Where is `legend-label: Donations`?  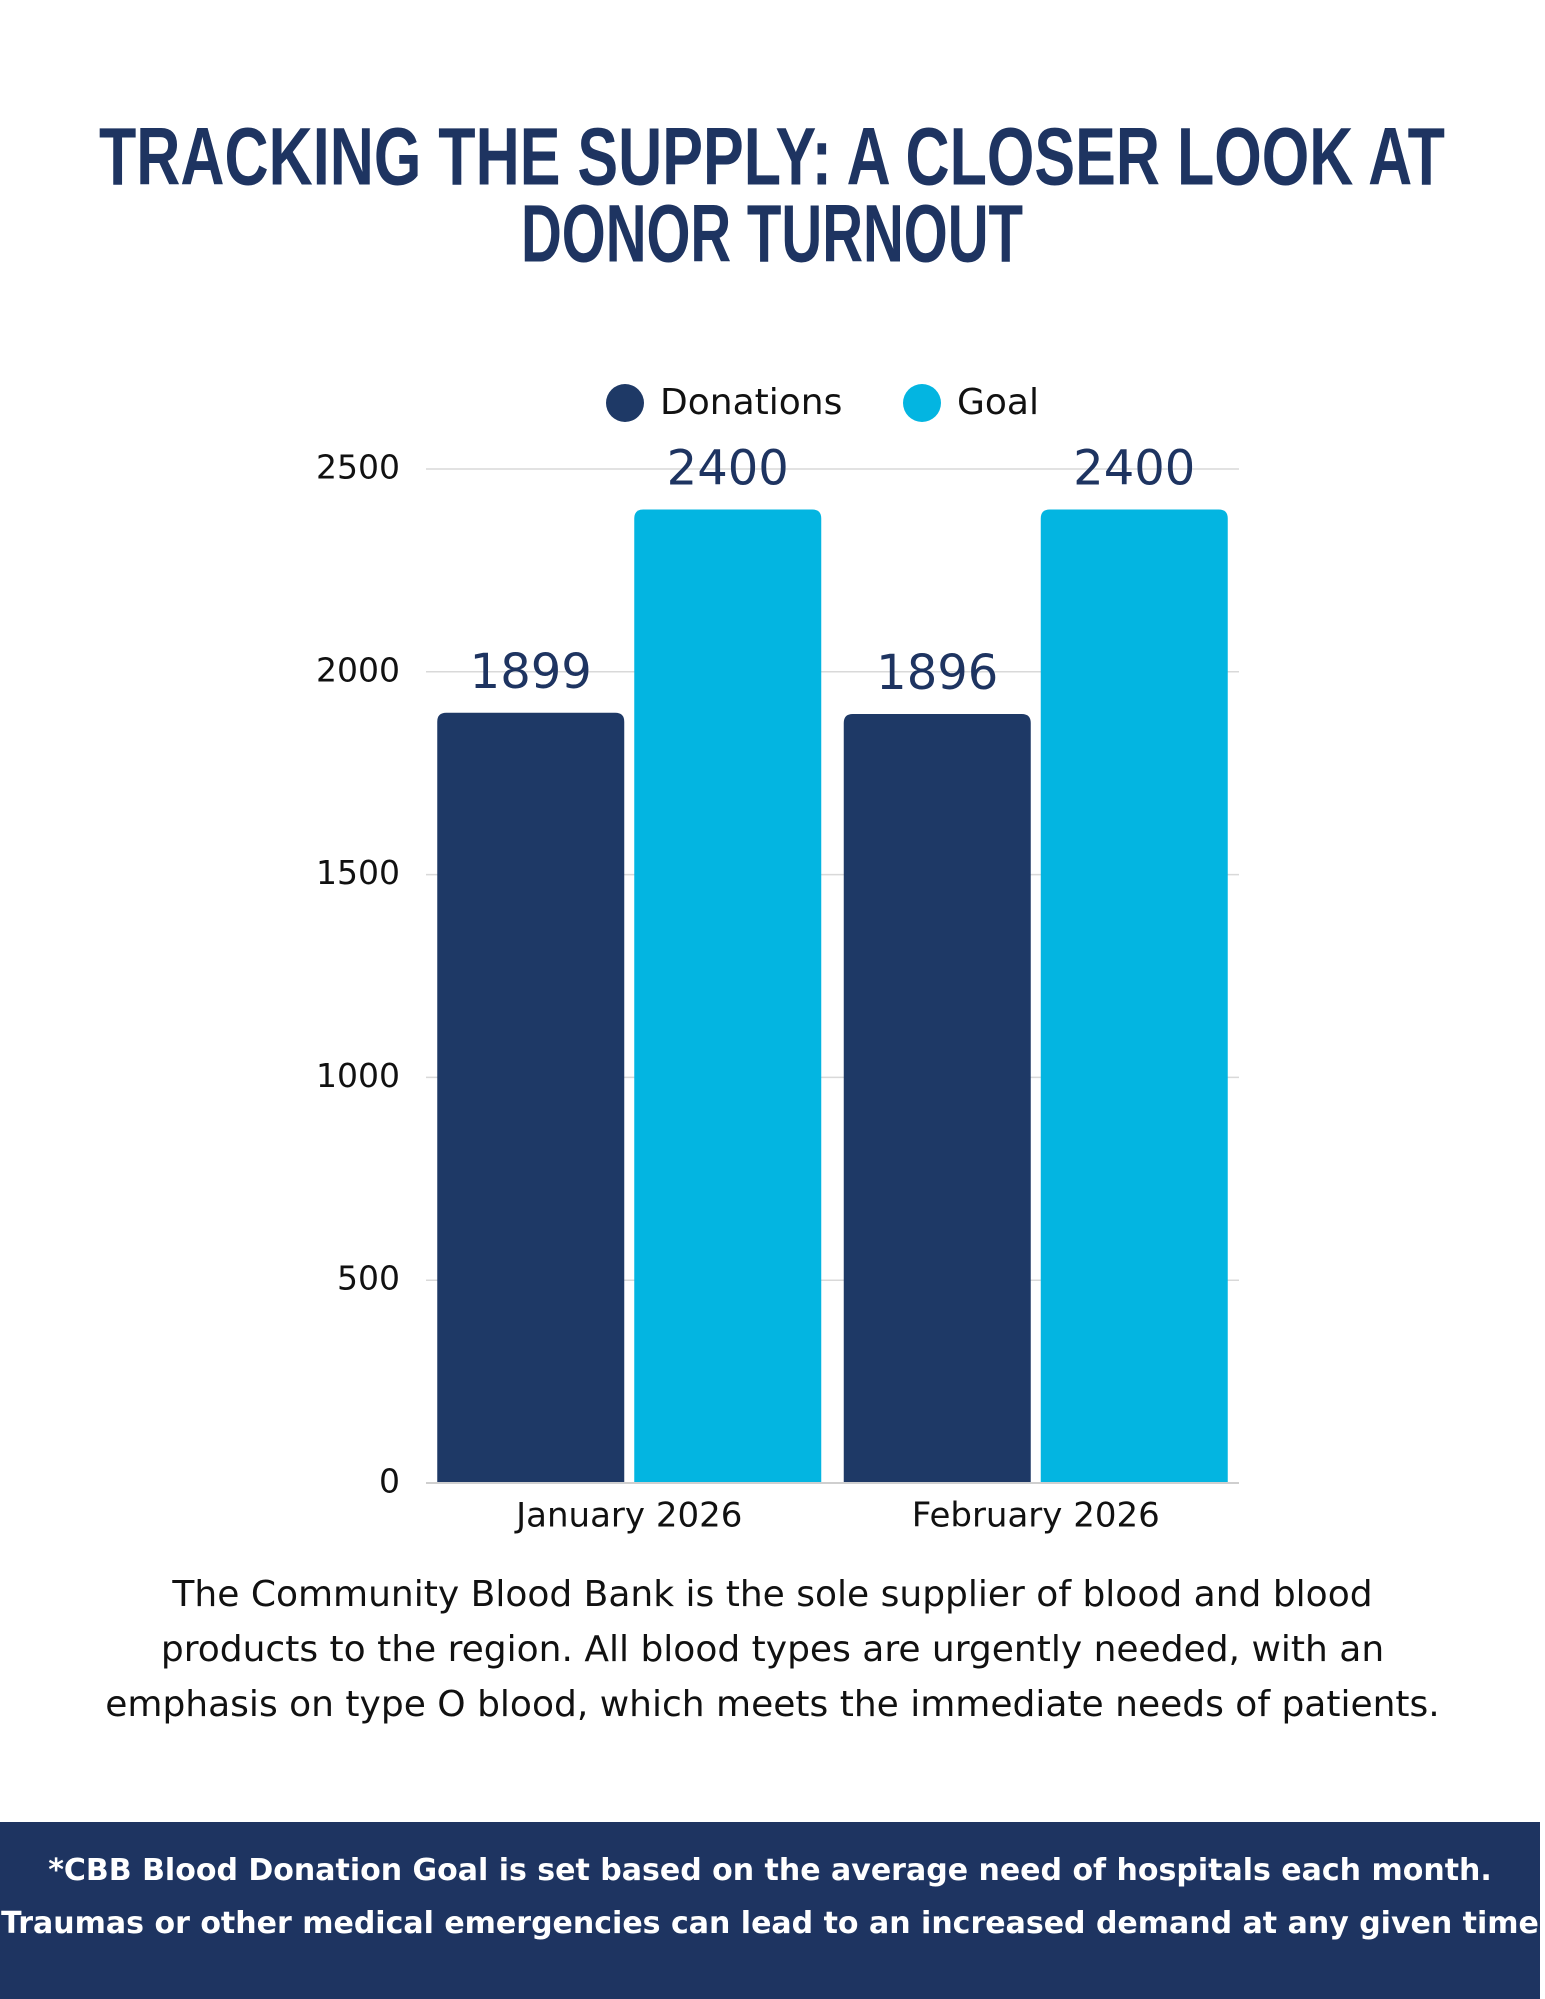
legend-label: Donations is located at coordinates (751, 402).